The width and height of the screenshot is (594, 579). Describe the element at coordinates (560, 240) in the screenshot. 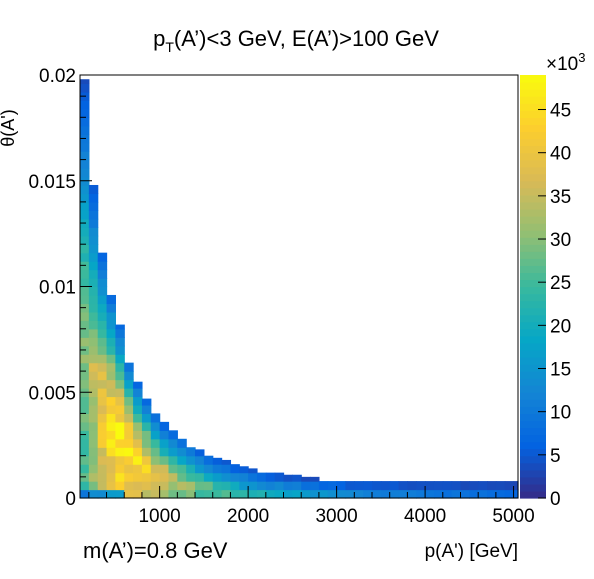

I see `colorbar-tick-label: 30` at that location.